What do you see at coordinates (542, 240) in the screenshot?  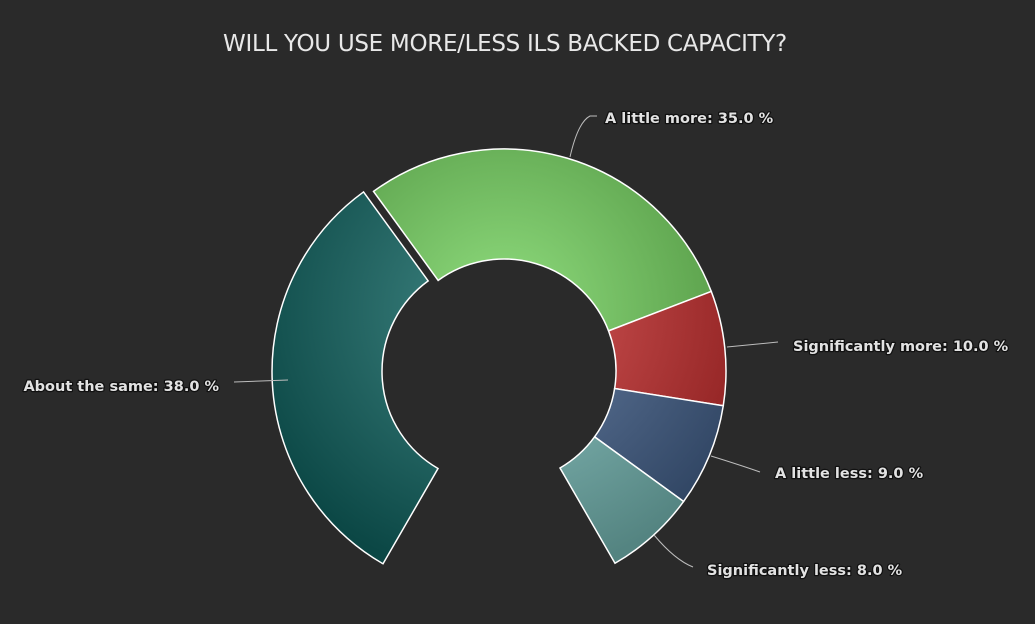 I see `slice-a-little-more` at bounding box center [542, 240].